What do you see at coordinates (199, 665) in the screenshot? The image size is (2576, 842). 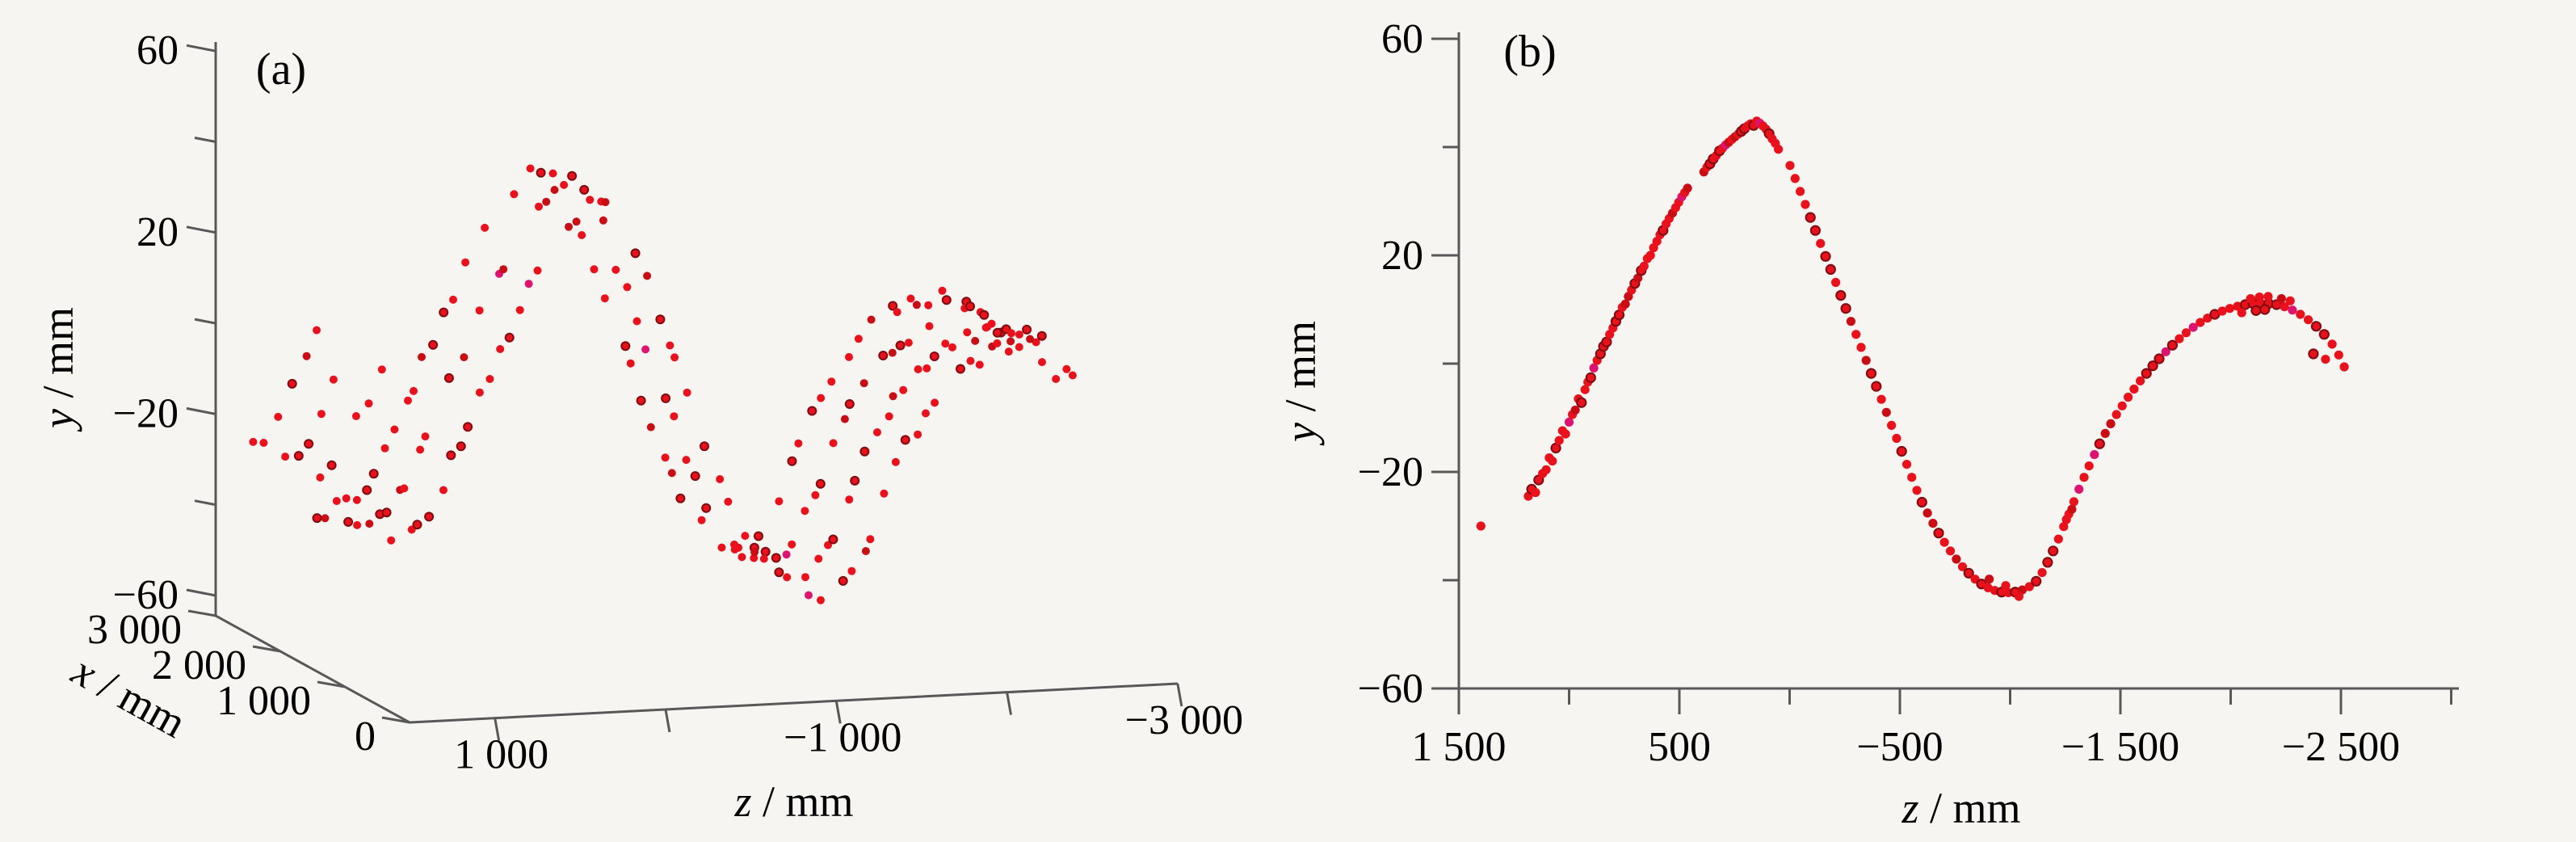 I see `panel-a-xtick-label: 2 000` at bounding box center [199, 665].